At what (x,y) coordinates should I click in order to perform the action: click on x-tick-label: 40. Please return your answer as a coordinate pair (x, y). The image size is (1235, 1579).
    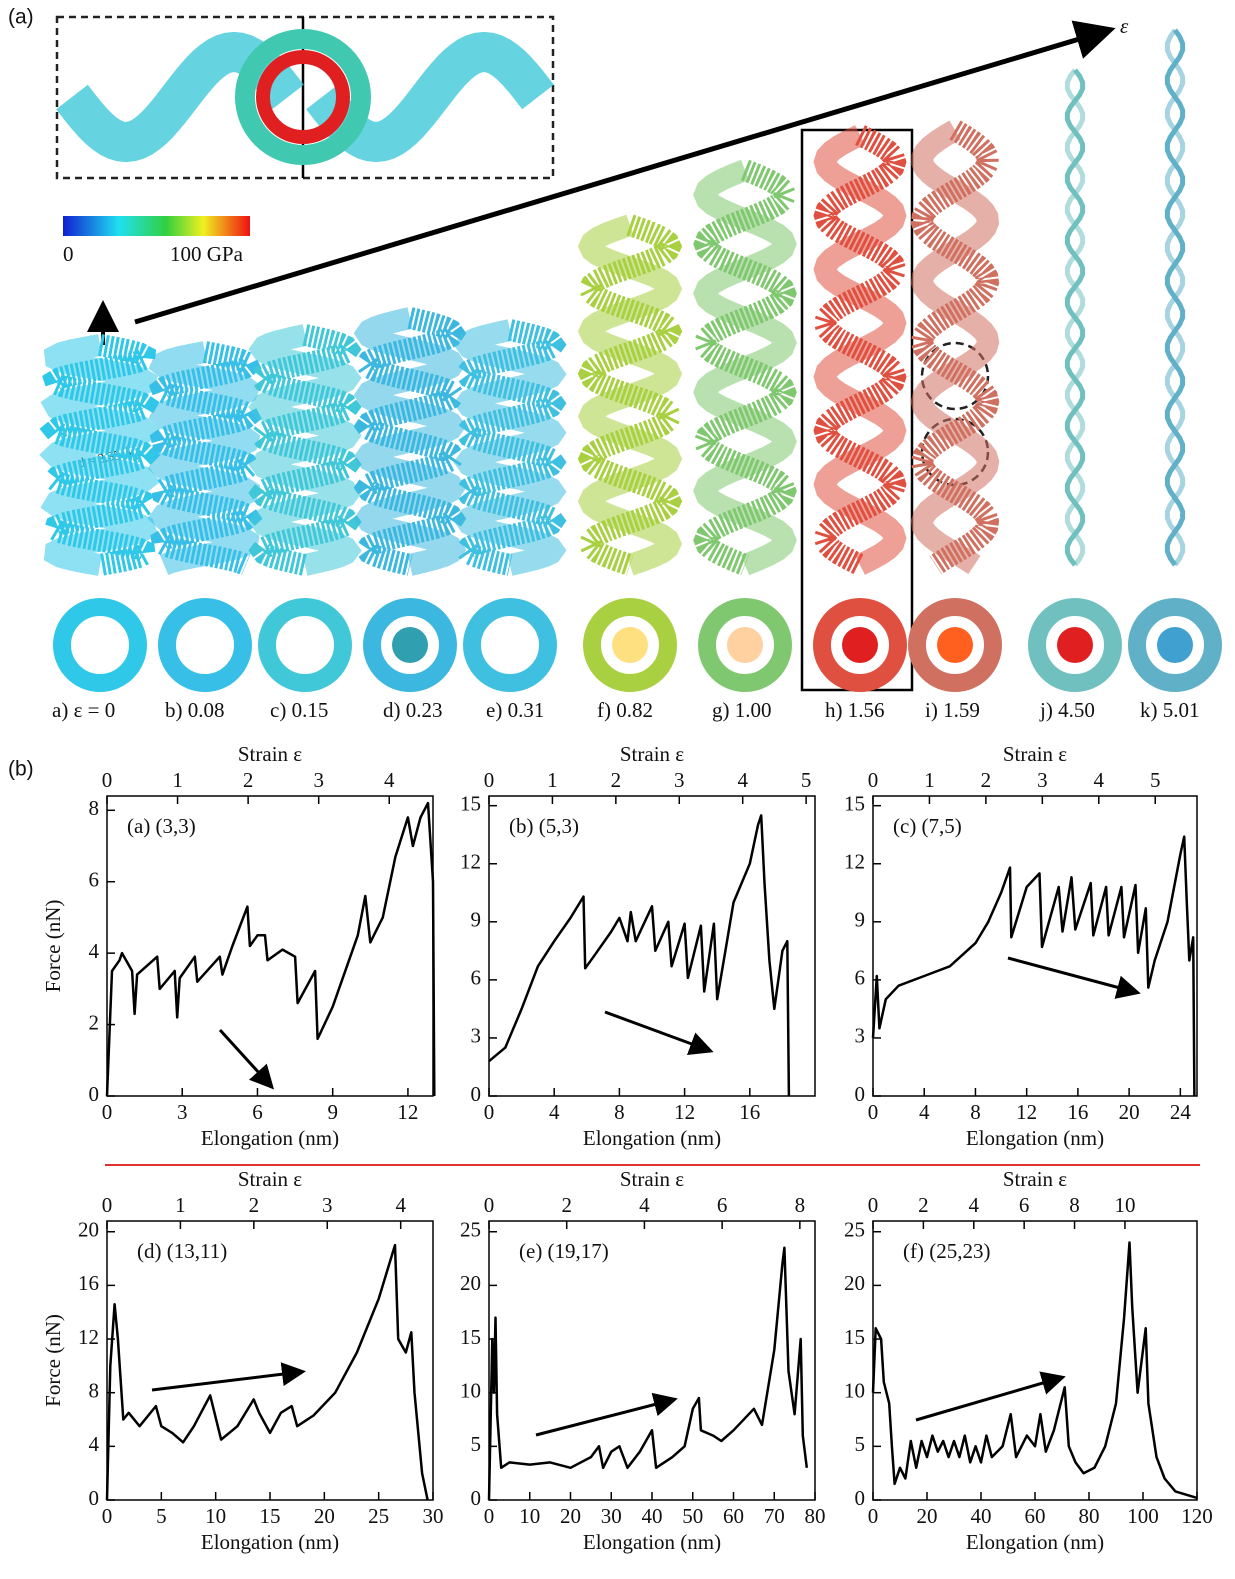
    Looking at the image, I should click on (652, 1516).